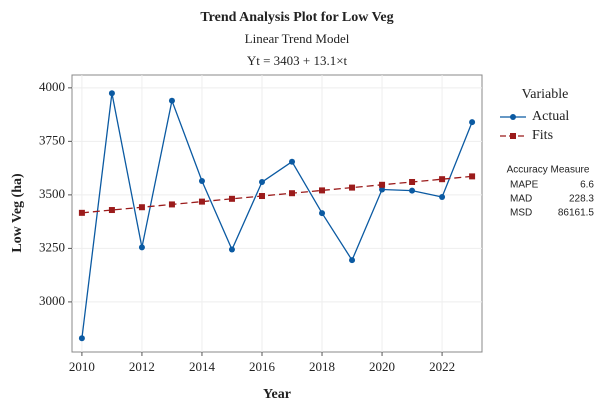  I want to click on legend-label: Actual, so click(550, 116).